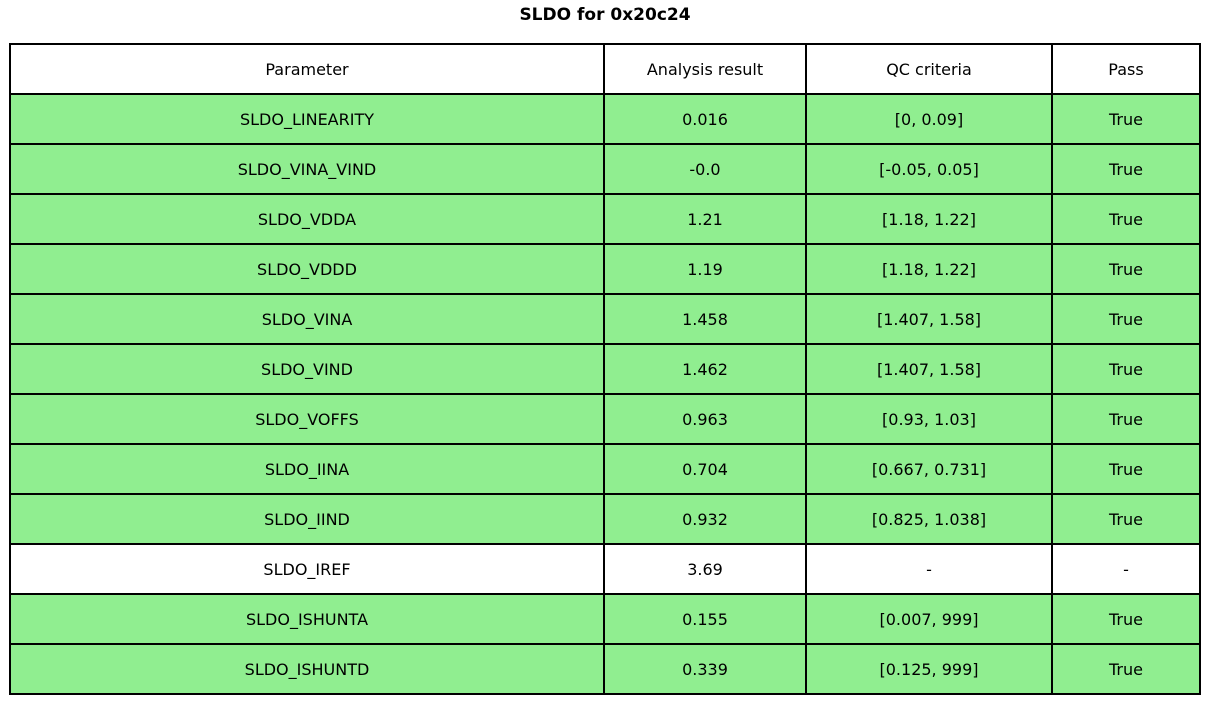 The width and height of the screenshot is (1210, 705). What do you see at coordinates (929, 69) in the screenshot?
I see `column-header-qc-criteria: QC criteria` at bounding box center [929, 69].